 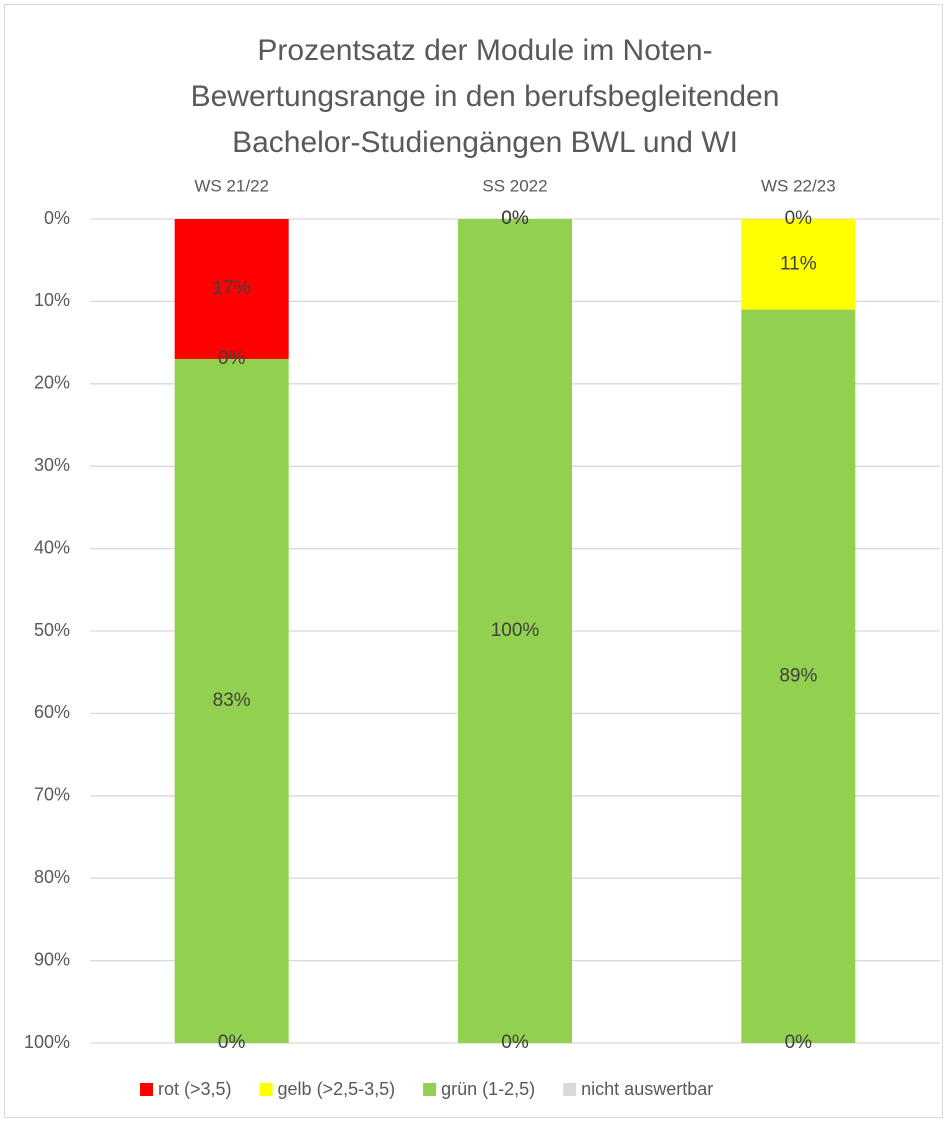 I want to click on y-tick-label: 100%, so click(x=47, y=1042).